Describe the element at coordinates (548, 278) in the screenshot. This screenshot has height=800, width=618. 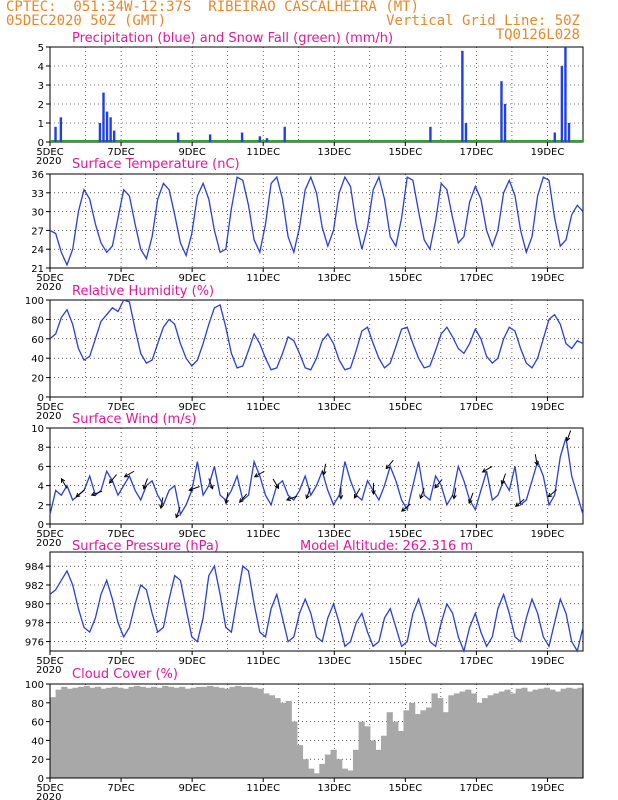
I see `x-tick-label: 19DEC` at that location.